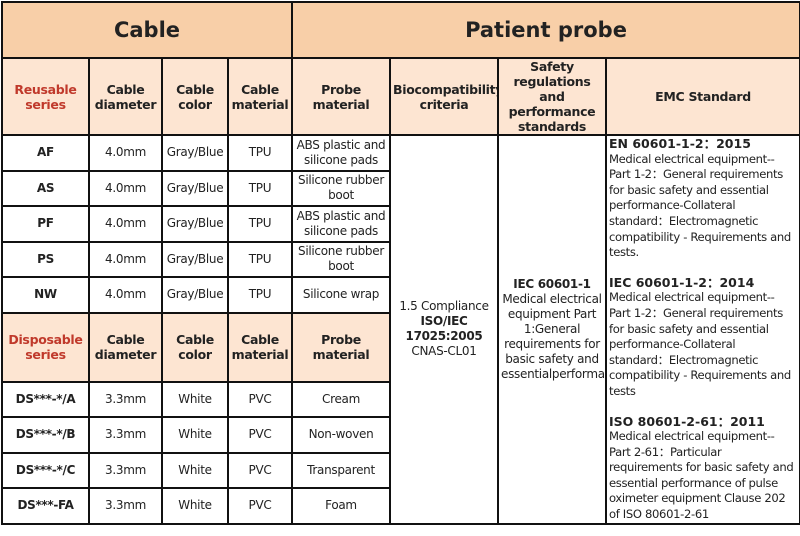  I want to click on probe-cell: Transparent, so click(341, 470).